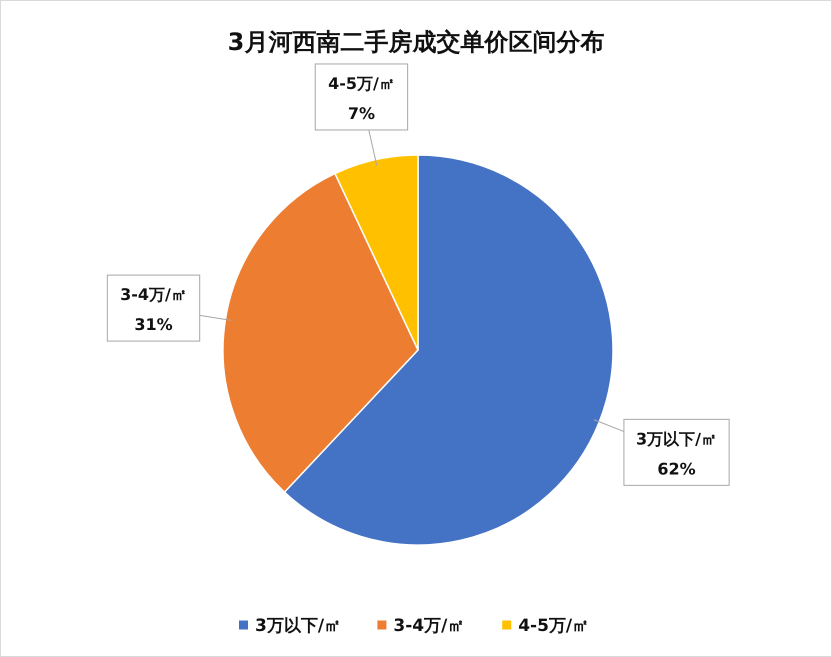 The image size is (832, 657). Describe the element at coordinates (676, 468) in the screenshot. I see `data-label: 62%` at that location.